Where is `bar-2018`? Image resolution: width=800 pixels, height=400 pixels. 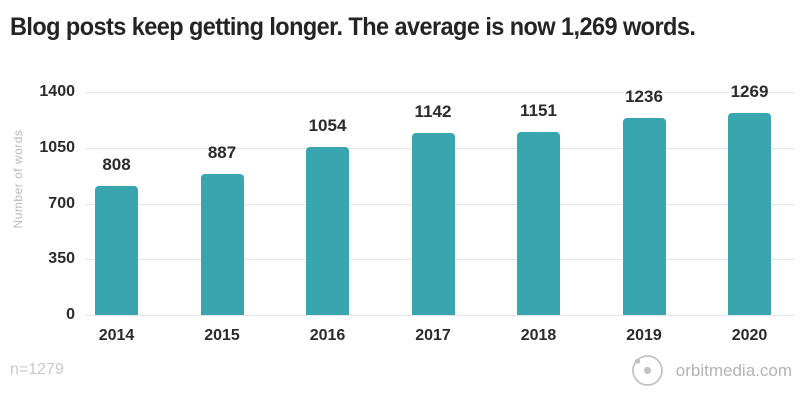
bar-2018 is located at coordinates (538, 223).